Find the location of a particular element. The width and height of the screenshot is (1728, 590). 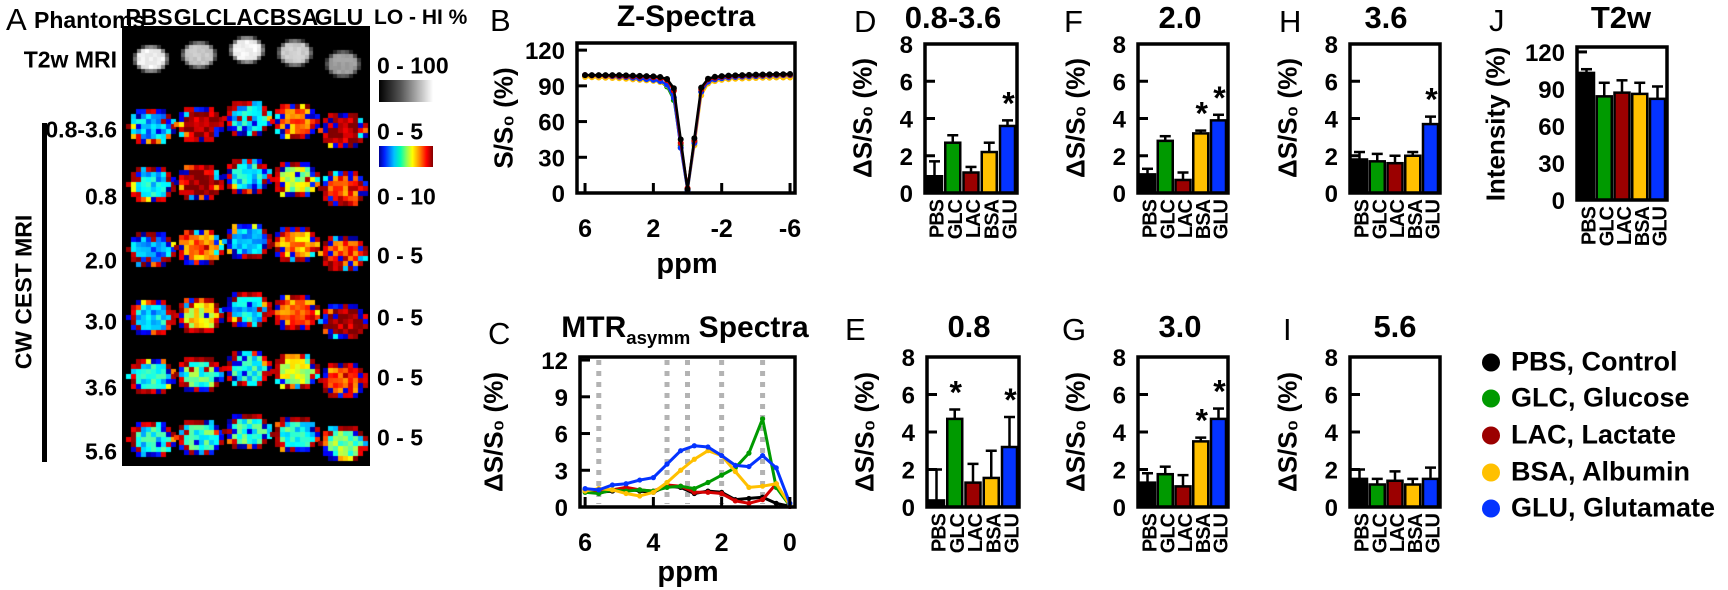

column-header-lac: LAC is located at coordinates (246, 17).